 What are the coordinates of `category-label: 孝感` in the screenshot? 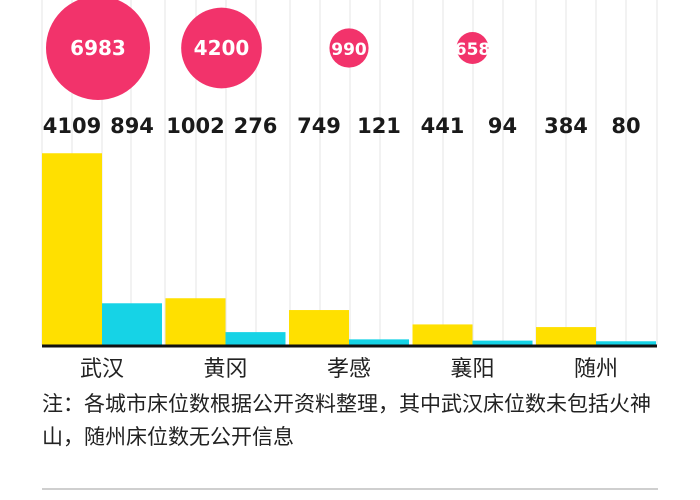 It's located at (349, 369).